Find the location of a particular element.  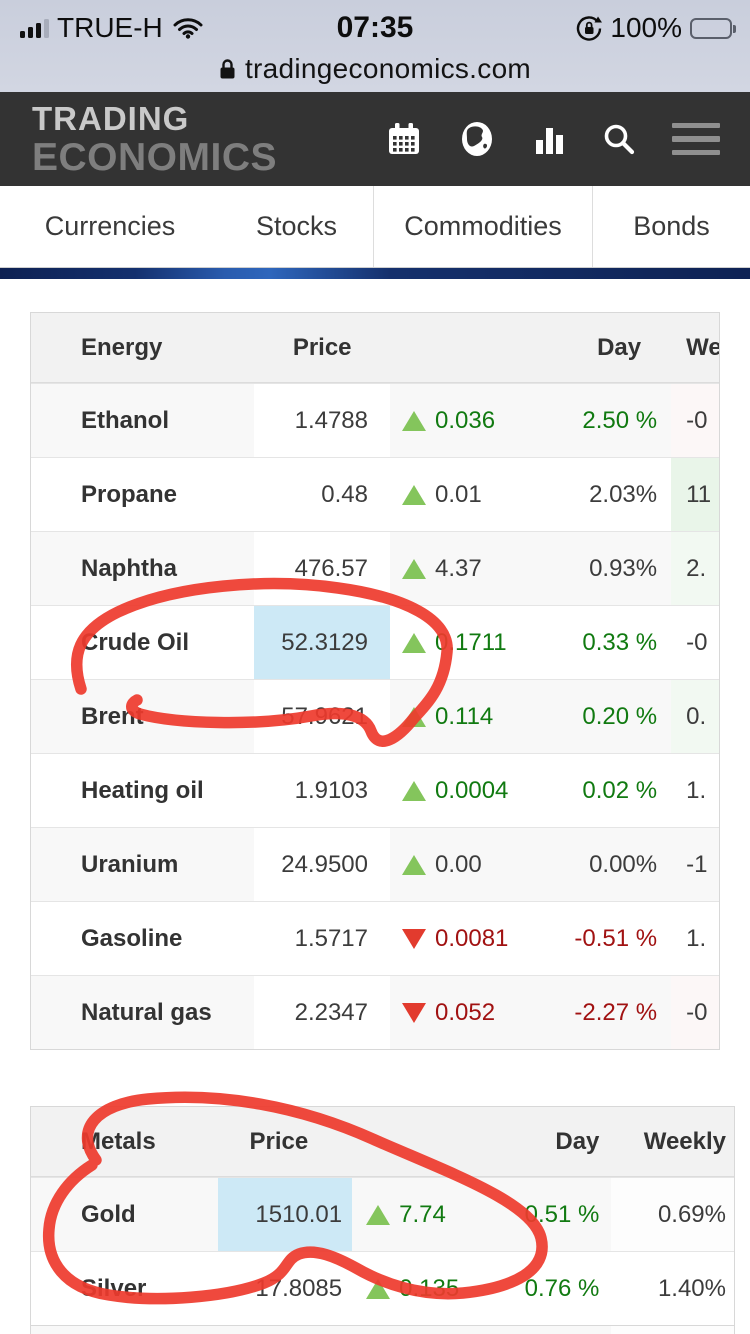

price-value: 2.2347 is located at coordinates (322, 1012).